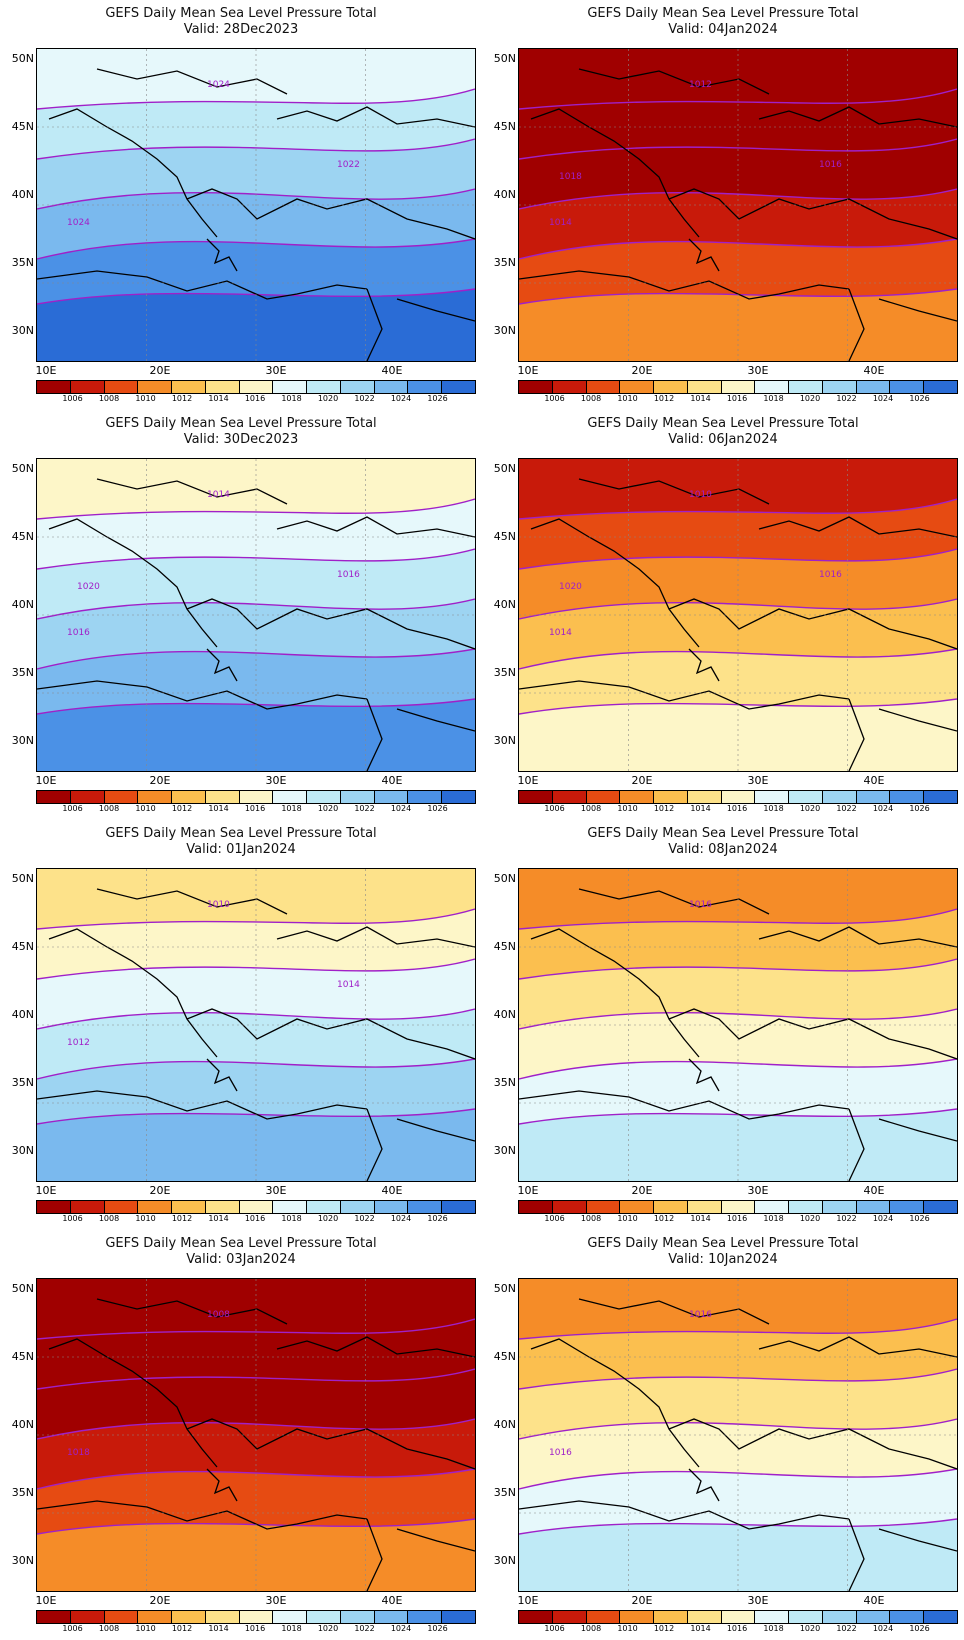 The height and width of the screenshot is (1640, 964). What do you see at coordinates (241, 1259) in the screenshot?
I see `panel-valid-date: Valid: 03Jan2024` at bounding box center [241, 1259].